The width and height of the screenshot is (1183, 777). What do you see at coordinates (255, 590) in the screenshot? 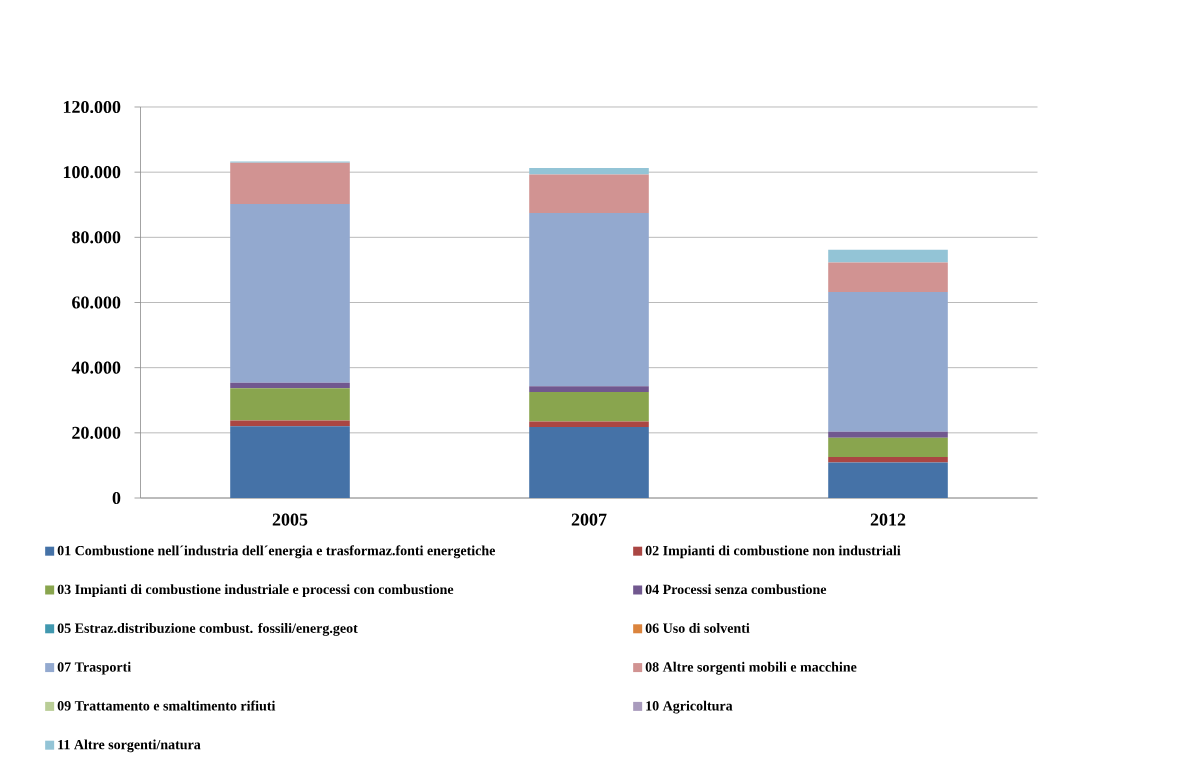
I see `legend-label: 03 Impianti di combustione industriale e processi con combustione` at bounding box center [255, 590].